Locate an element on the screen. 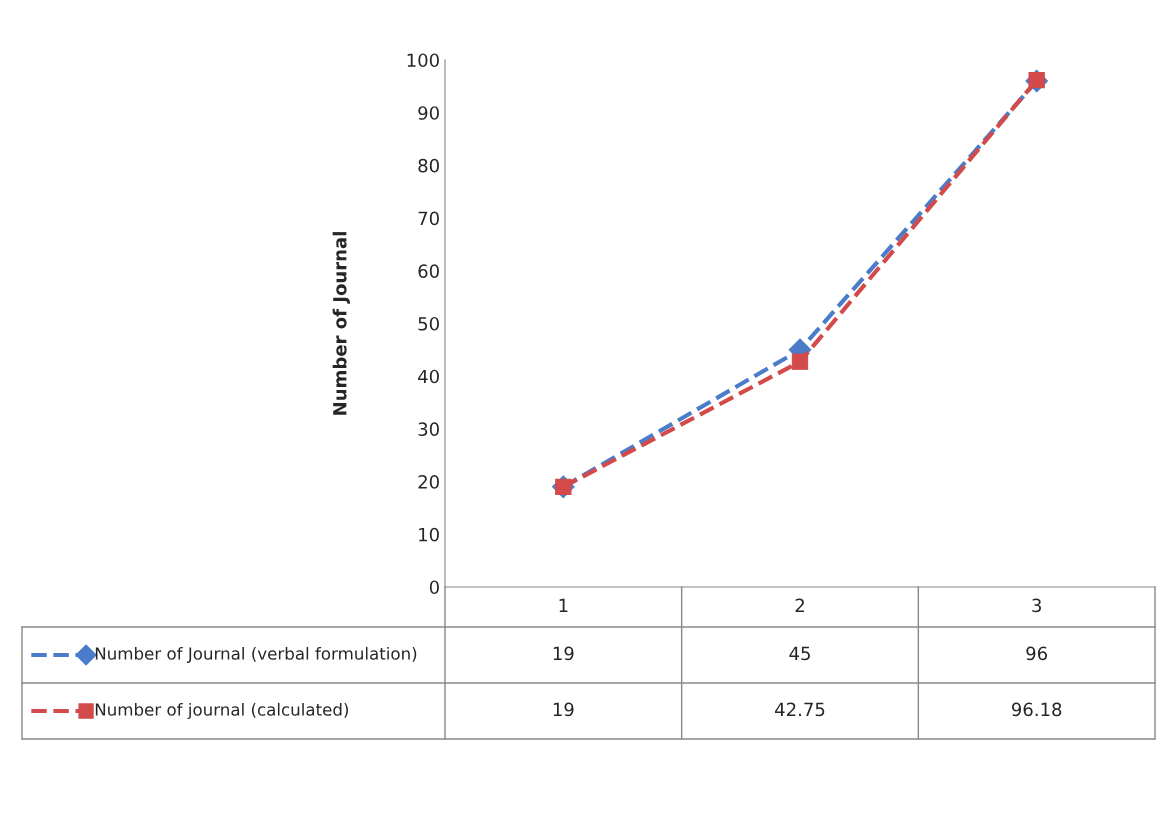  legend-label: Number of Journal (verbal formulation) is located at coordinates (256, 654).